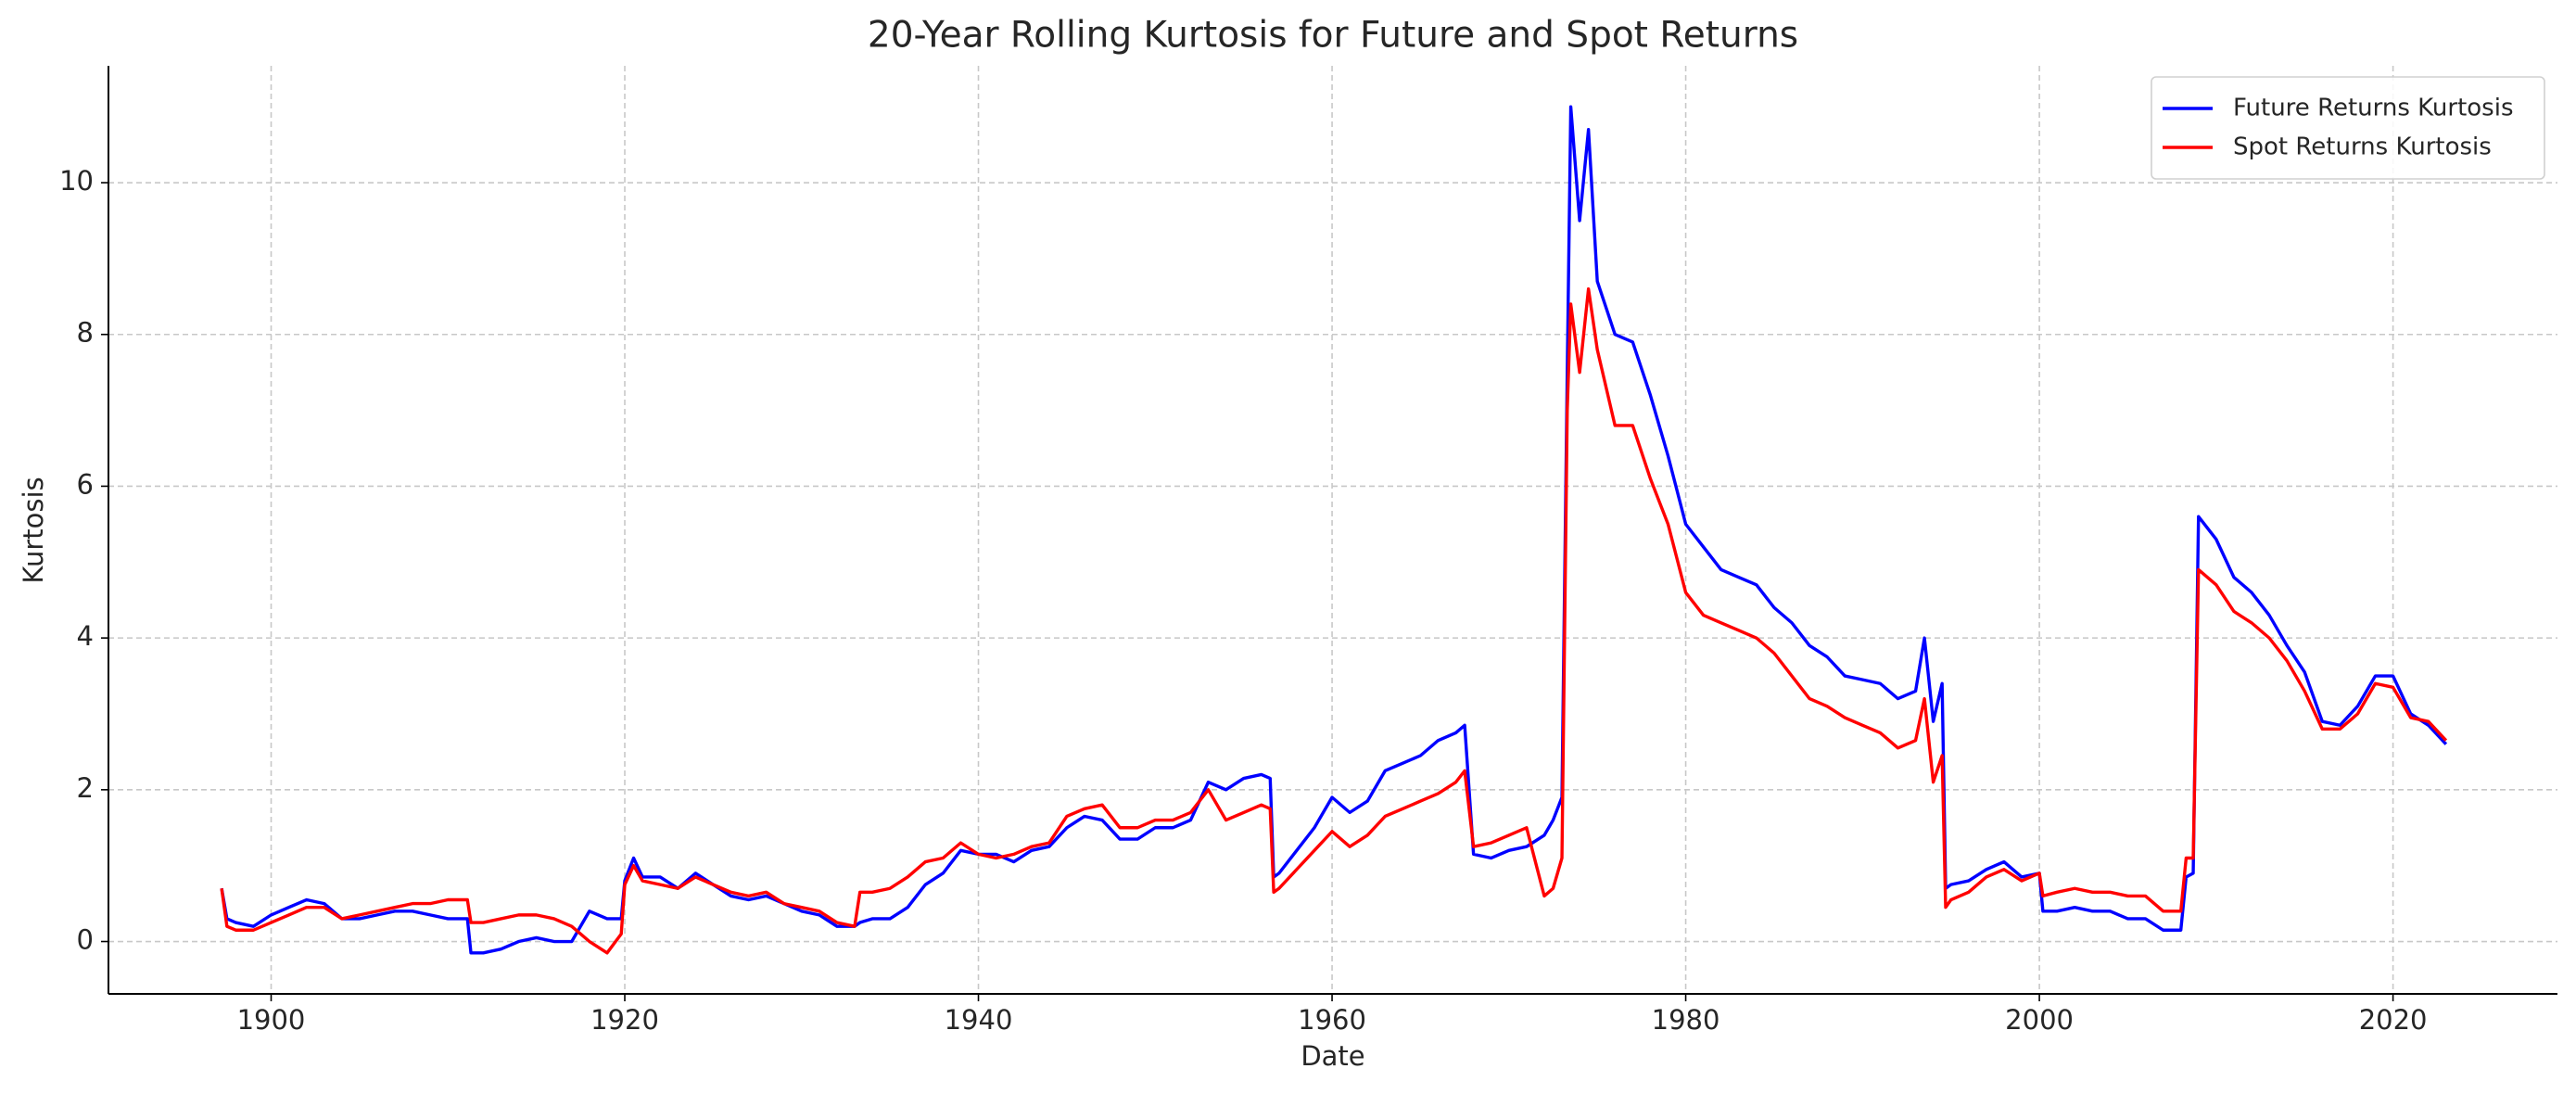 This screenshot has height=1094, width=2576. Describe the element at coordinates (2373, 108) in the screenshot. I see `legend-label: Future Returns Kurtosis` at that location.